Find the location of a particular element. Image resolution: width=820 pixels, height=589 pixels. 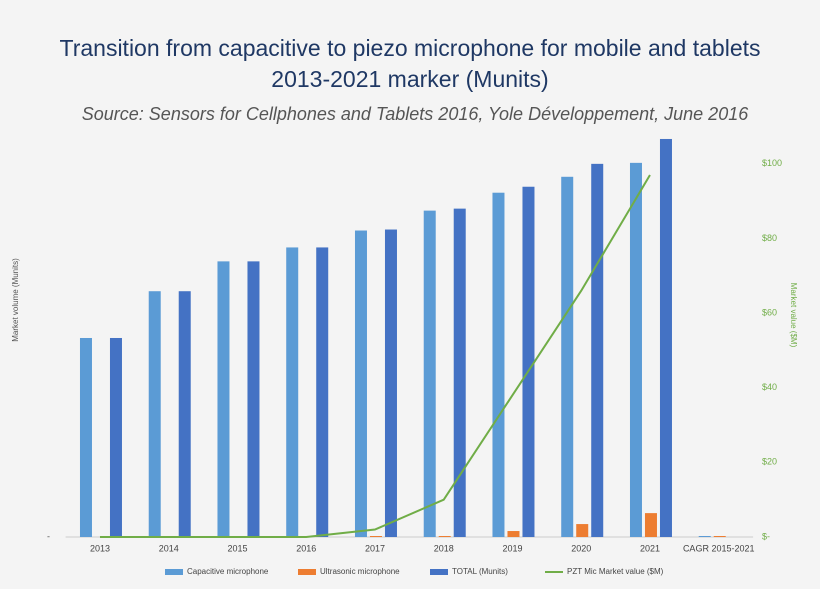

x-tick-label: 2016 is located at coordinates (306, 548).